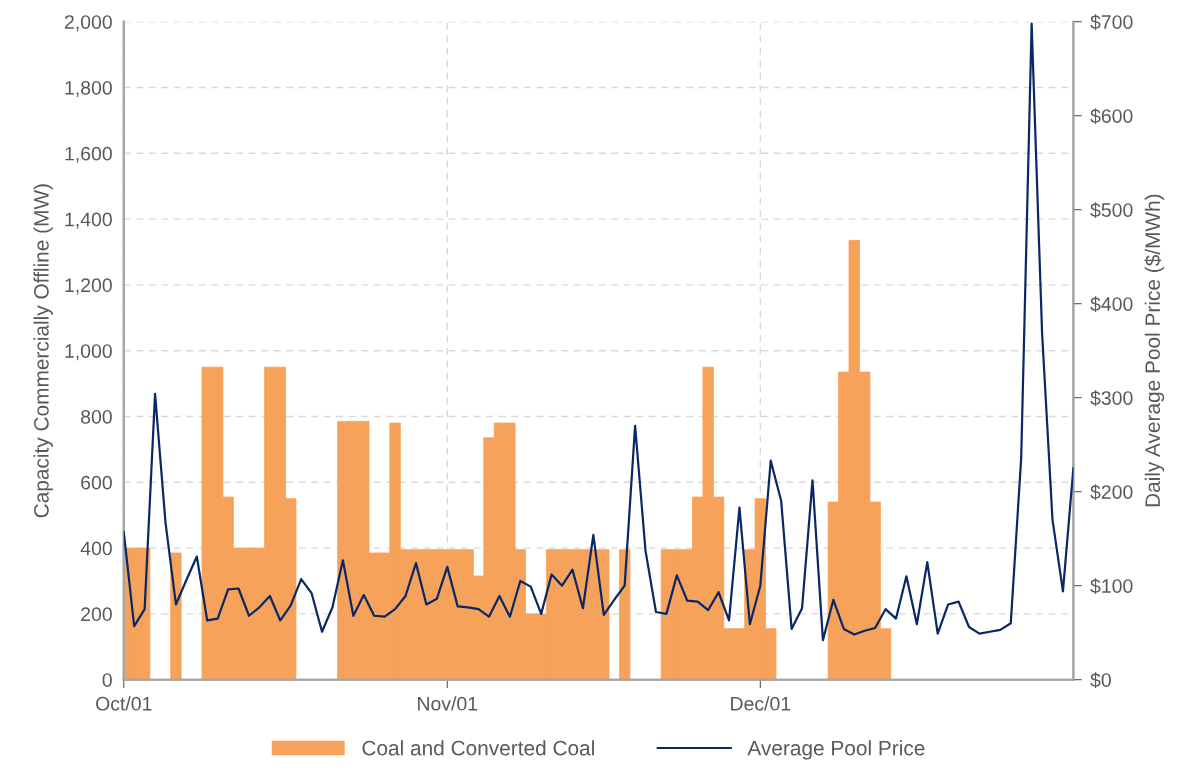 Image resolution: width=1190 pixels, height=775 pixels. I want to click on y-tick-label: 0, so click(107, 680).